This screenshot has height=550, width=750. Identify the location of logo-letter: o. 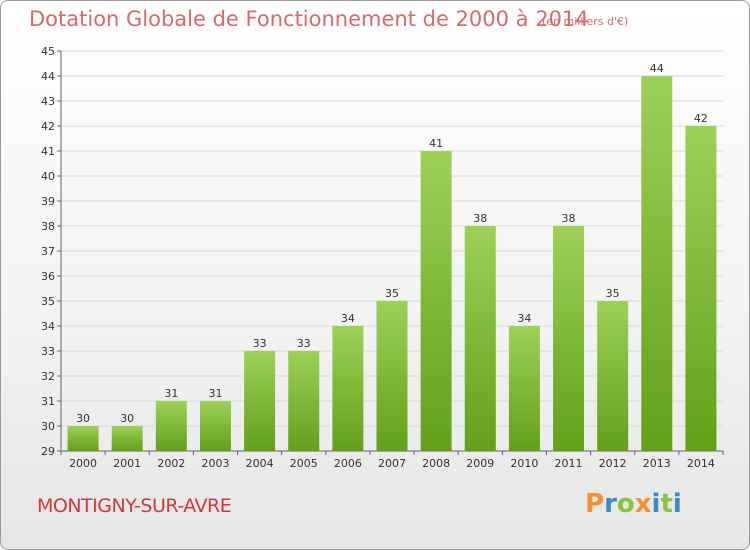
(625, 504).